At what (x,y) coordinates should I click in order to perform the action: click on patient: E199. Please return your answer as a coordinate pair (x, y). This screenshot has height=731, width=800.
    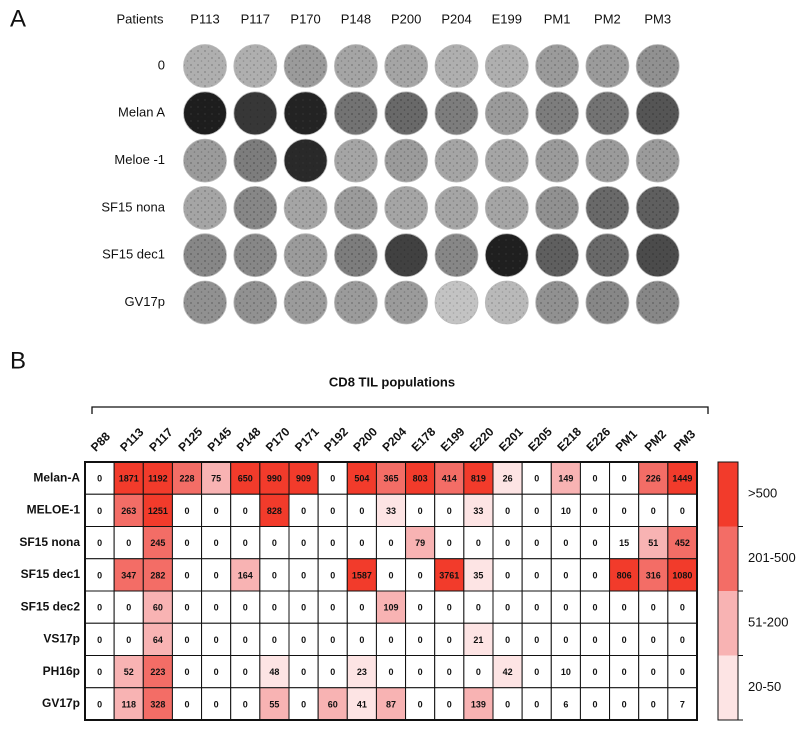
    Looking at the image, I should click on (507, 18).